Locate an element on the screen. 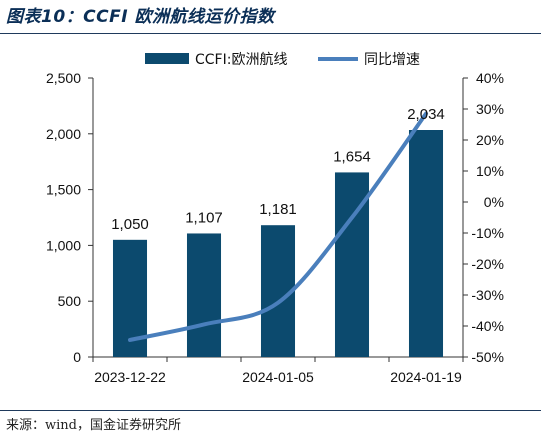  y-right-tick-label: -50% is located at coordinates (487, 357).